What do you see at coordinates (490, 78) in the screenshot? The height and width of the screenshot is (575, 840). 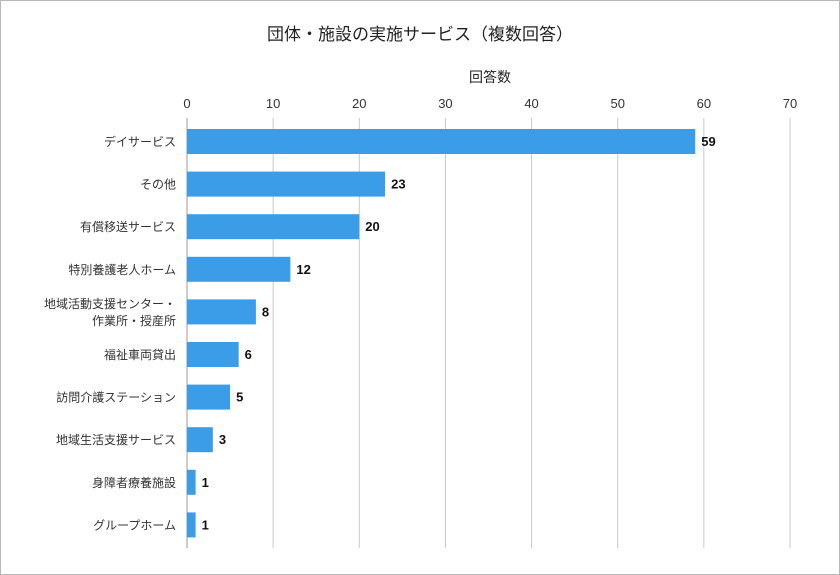 I see `x-axis-title: 回答数` at bounding box center [490, 78].